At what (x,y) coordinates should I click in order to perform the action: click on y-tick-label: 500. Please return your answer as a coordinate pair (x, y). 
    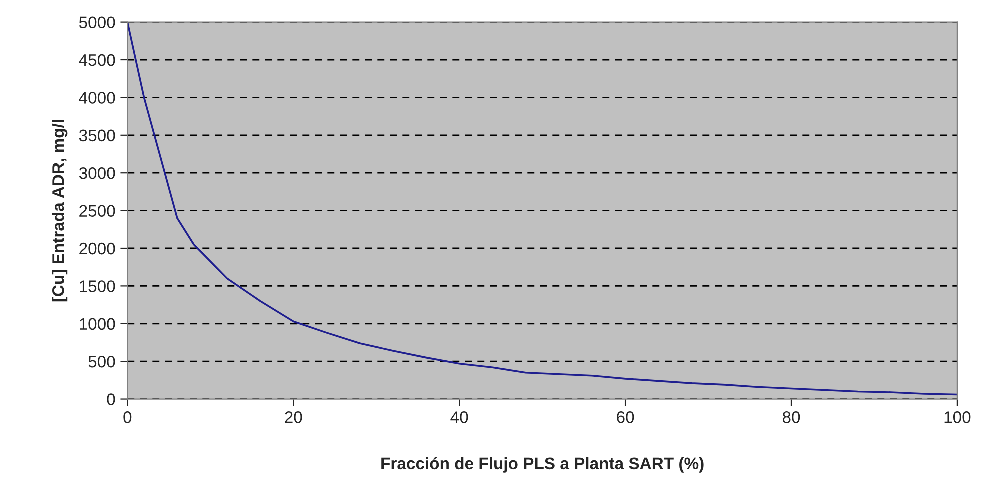
    Looking at the image, I should click on (102, 362).